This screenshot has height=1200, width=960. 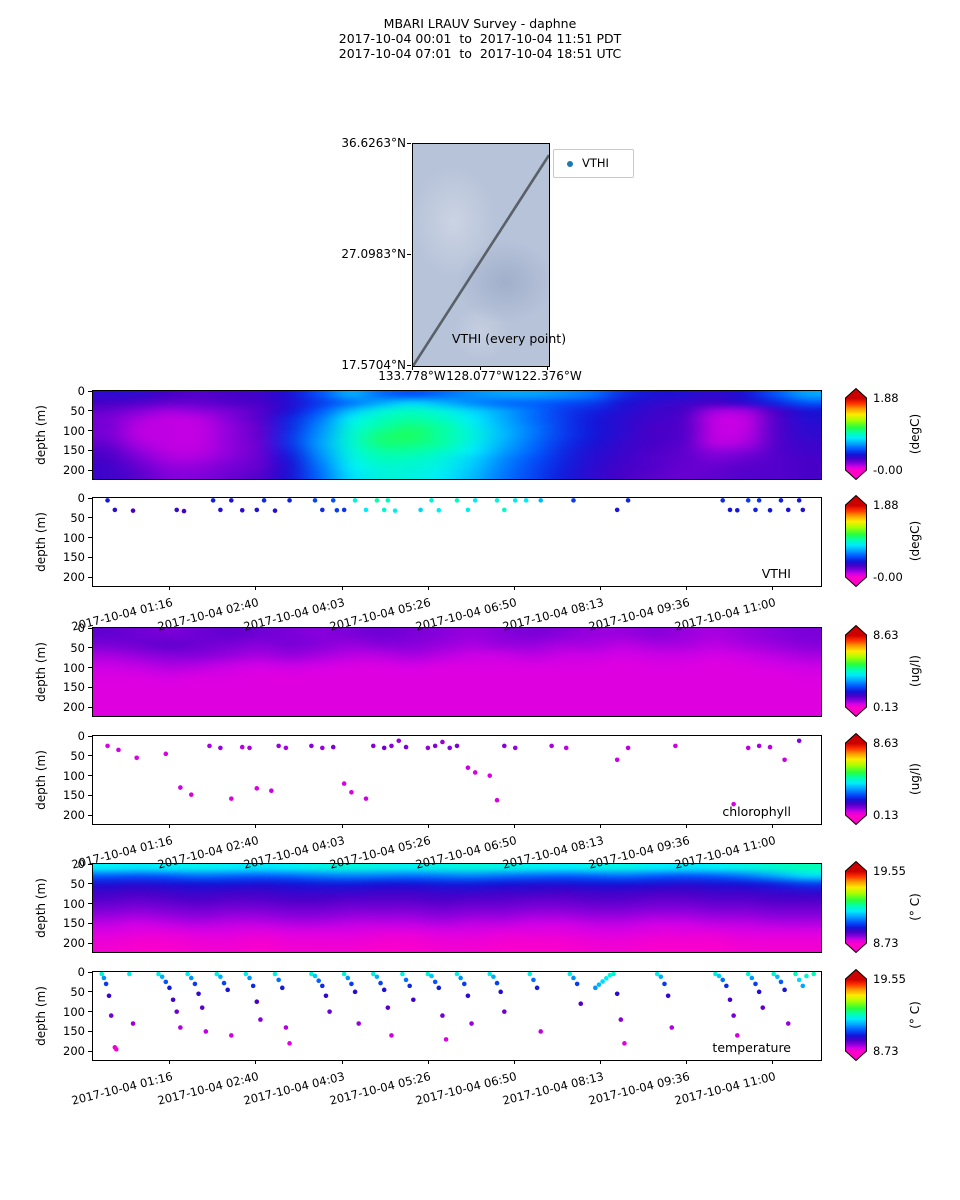 What do you see at coordinates (776, 573) in the screenshot?
I see `panel-label-vthi: VTHI` at bounding box center [776, 573].